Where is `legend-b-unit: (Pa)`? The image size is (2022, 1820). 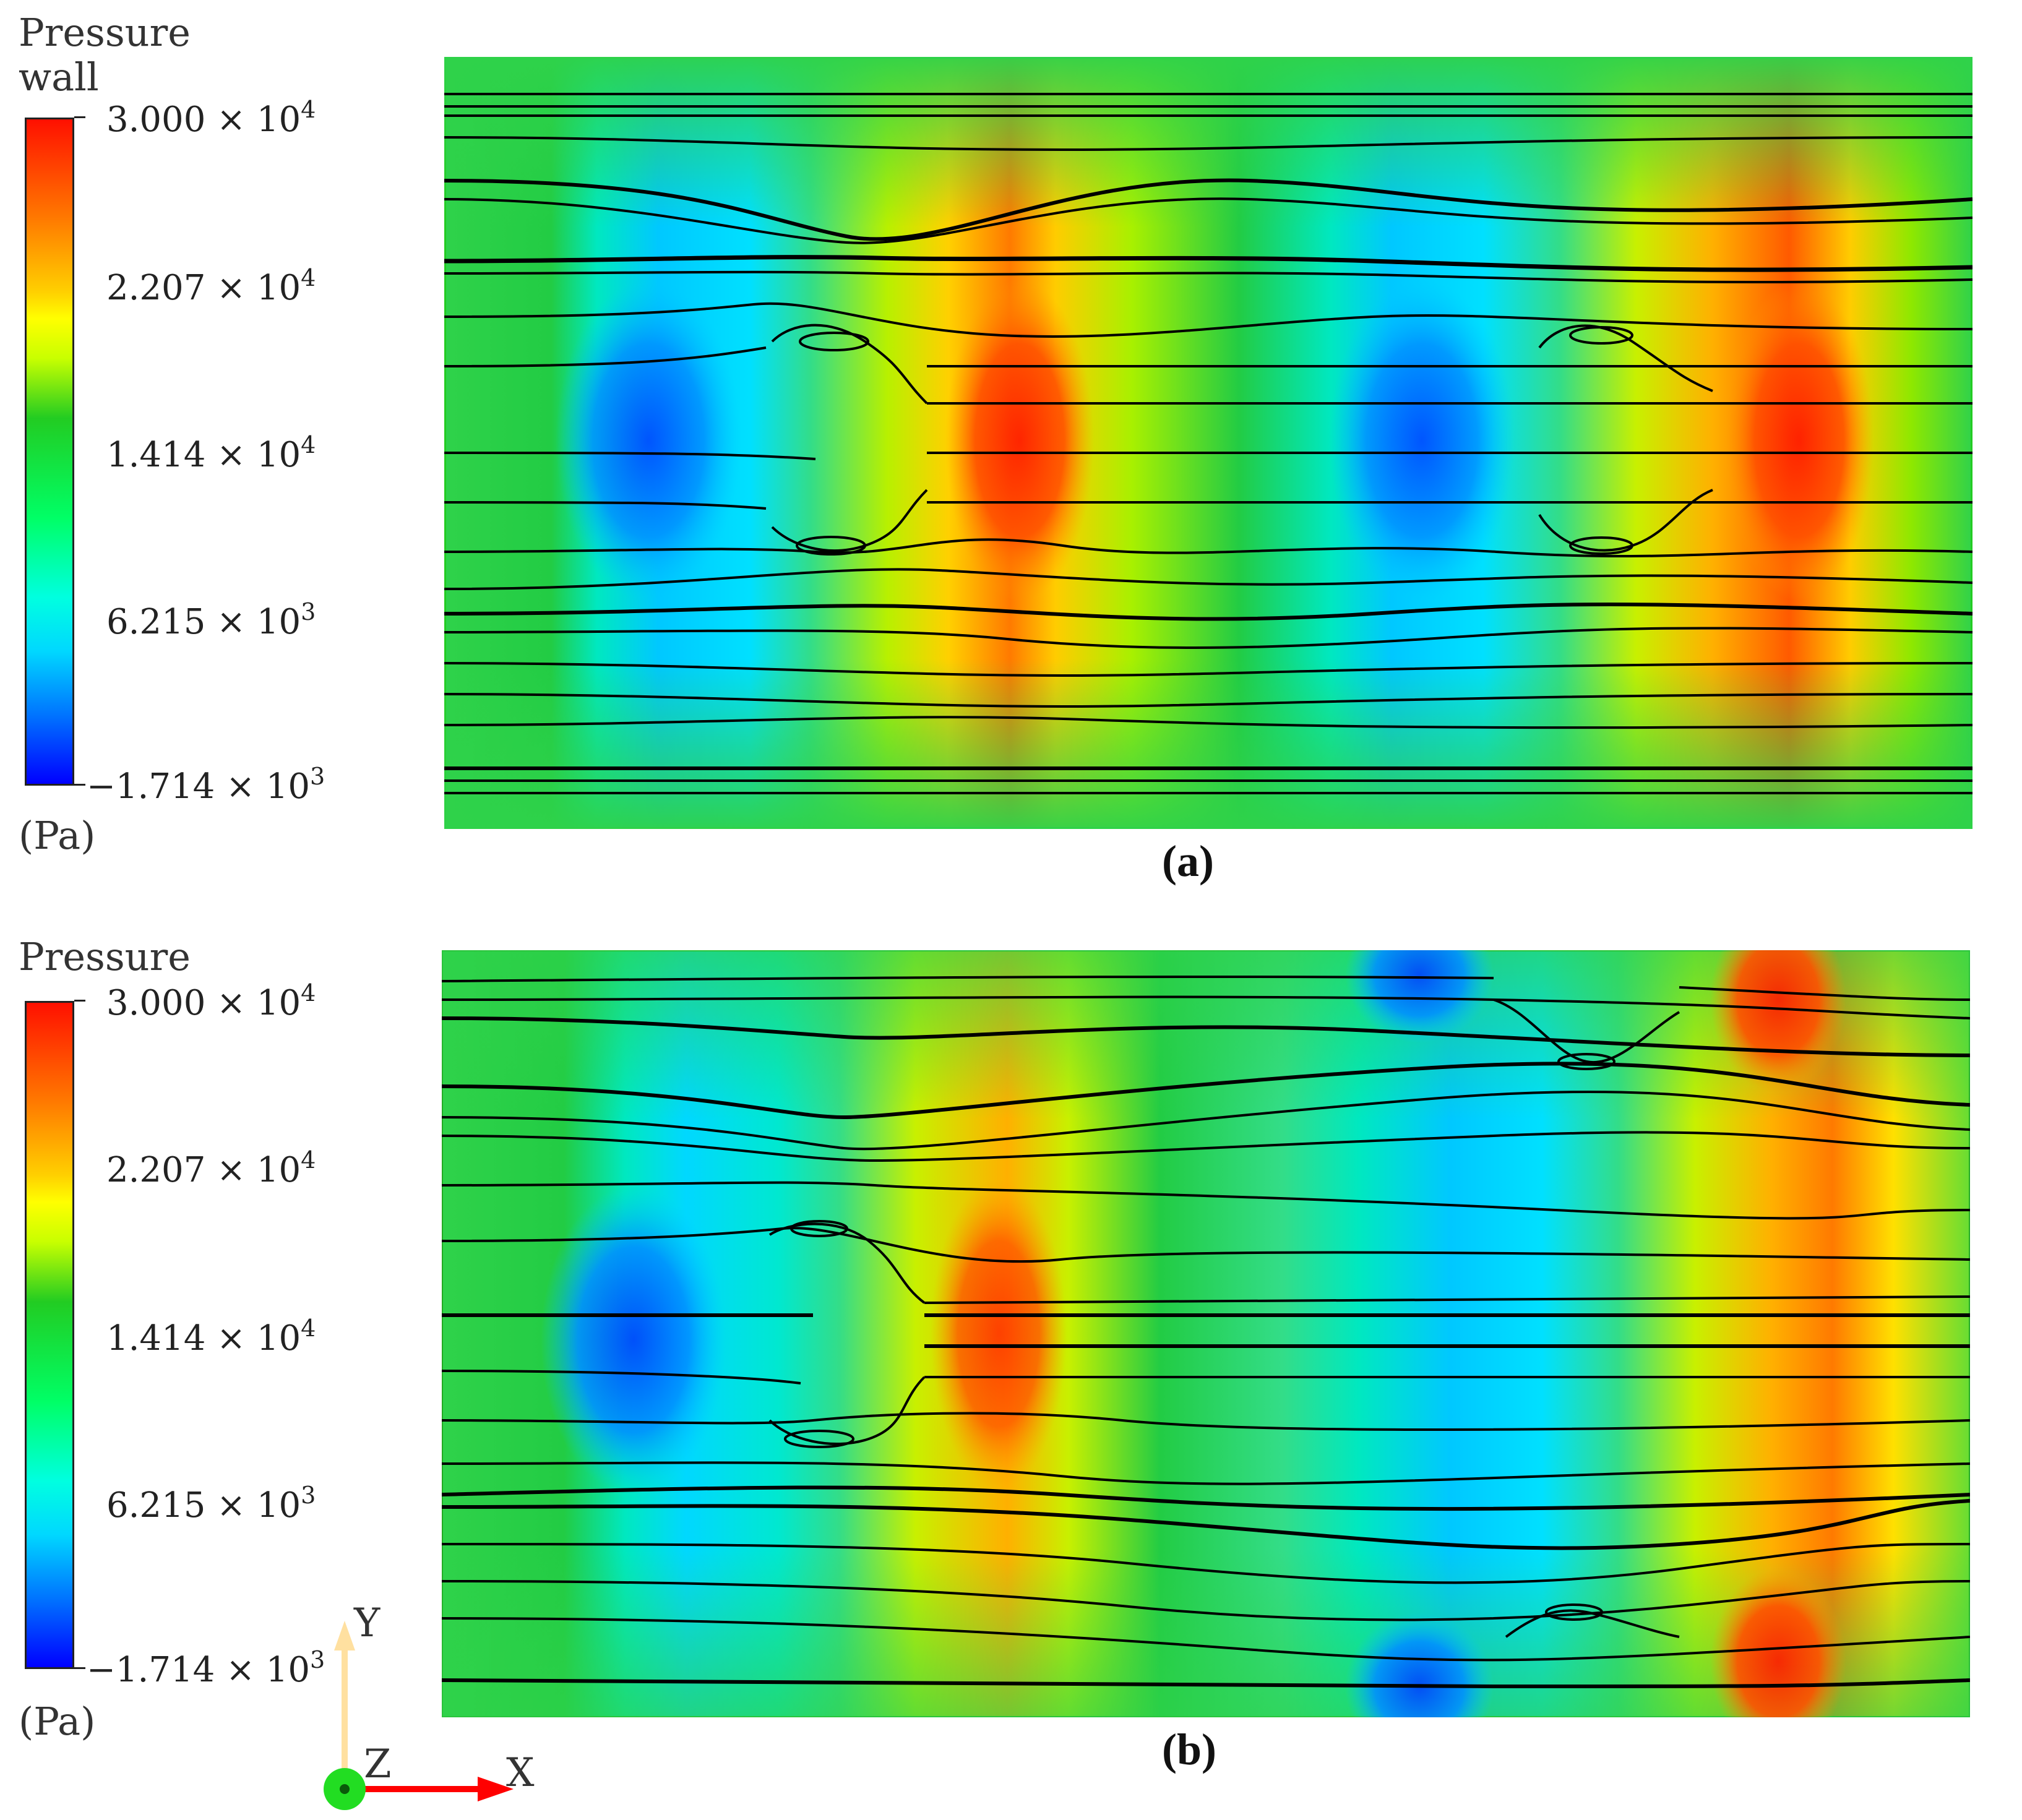
legend-b-unit: (Pa) is located at coordinates (57, 1721).